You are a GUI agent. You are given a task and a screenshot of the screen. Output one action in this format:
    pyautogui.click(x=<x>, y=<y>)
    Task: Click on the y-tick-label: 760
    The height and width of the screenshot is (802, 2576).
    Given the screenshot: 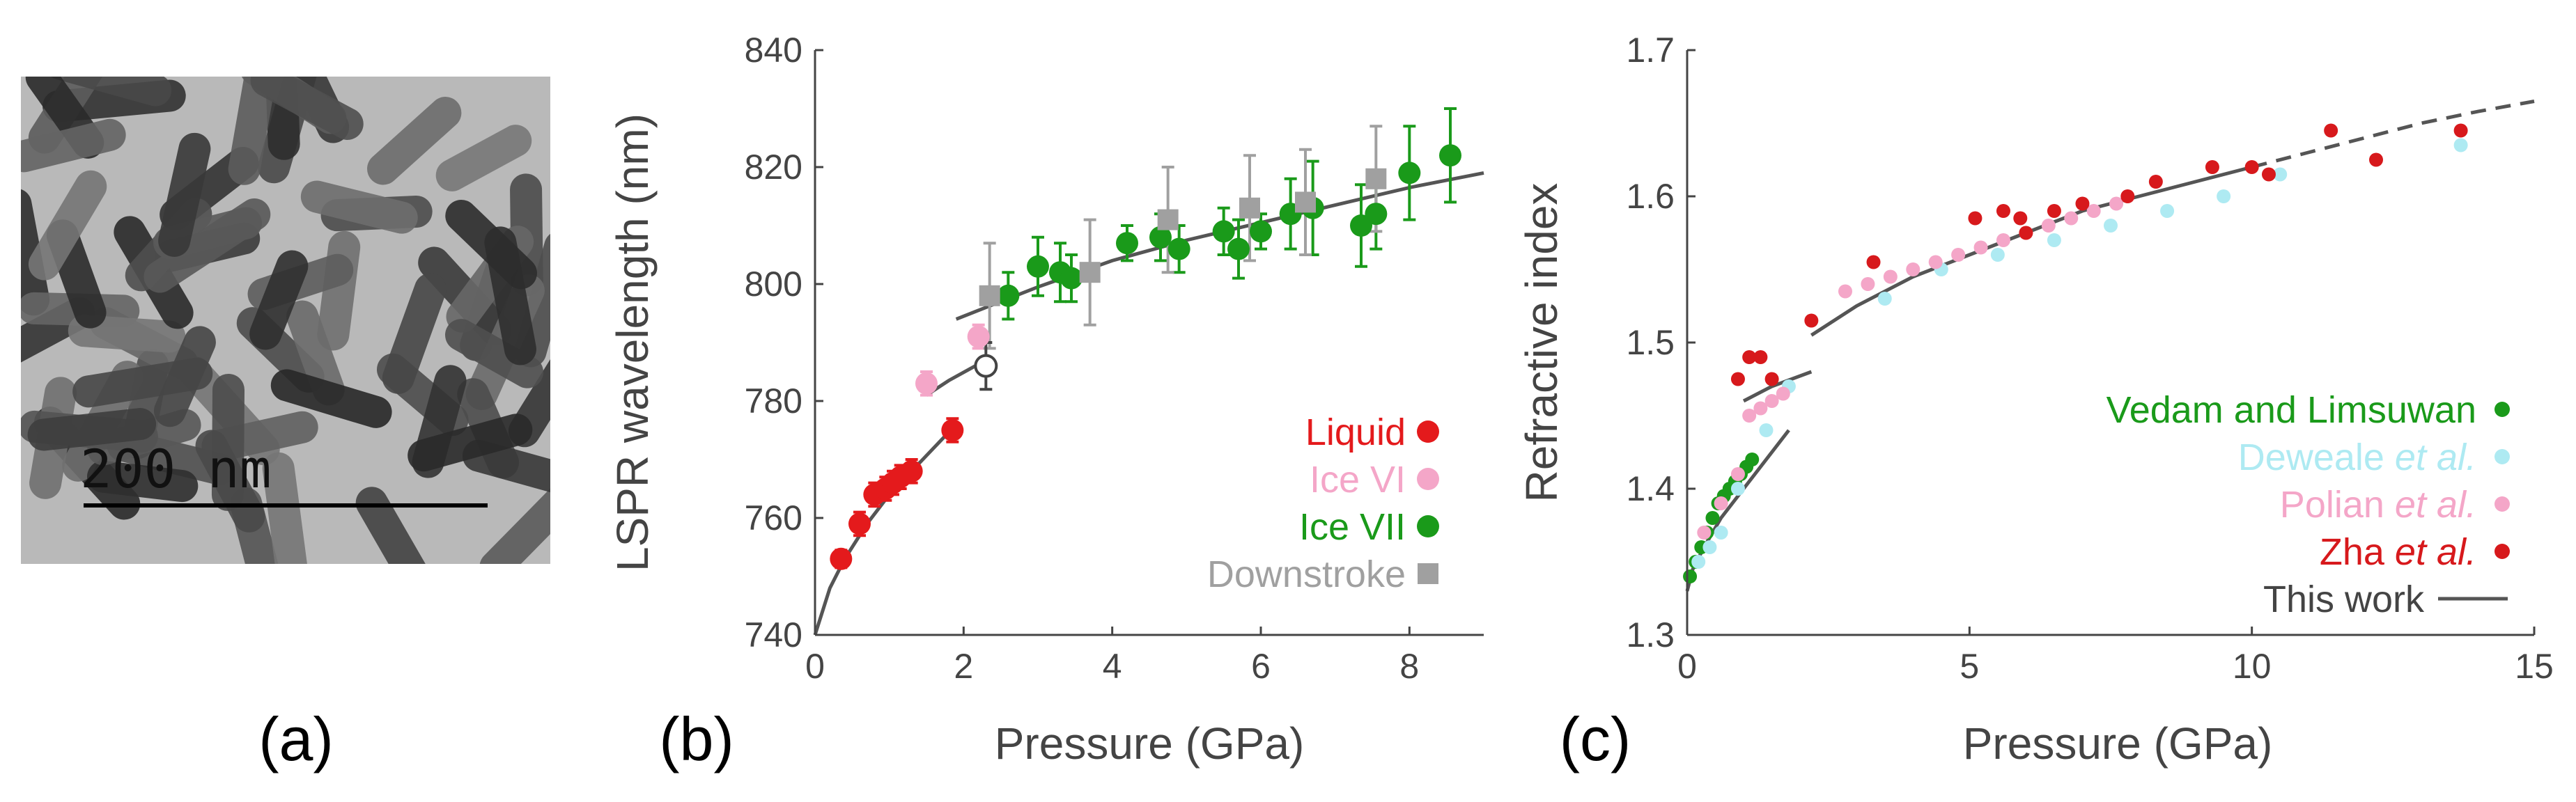 What is the action you would take?
    pyautogui.click(x=773, y=517)
    